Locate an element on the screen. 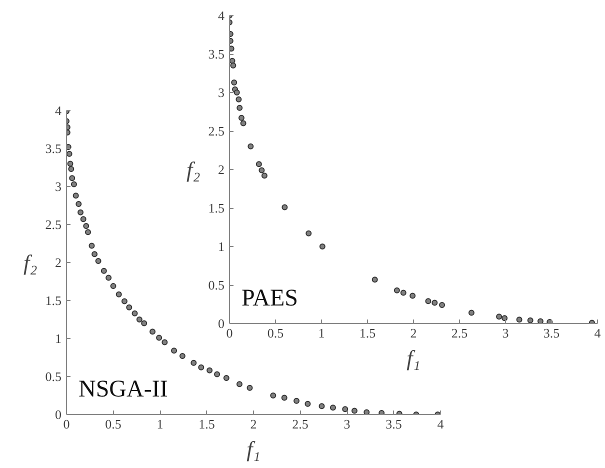 Image resolution: width=605 pixels, height=468 pixels. y-tick-label: 0 is located at coordinates (58, 414).